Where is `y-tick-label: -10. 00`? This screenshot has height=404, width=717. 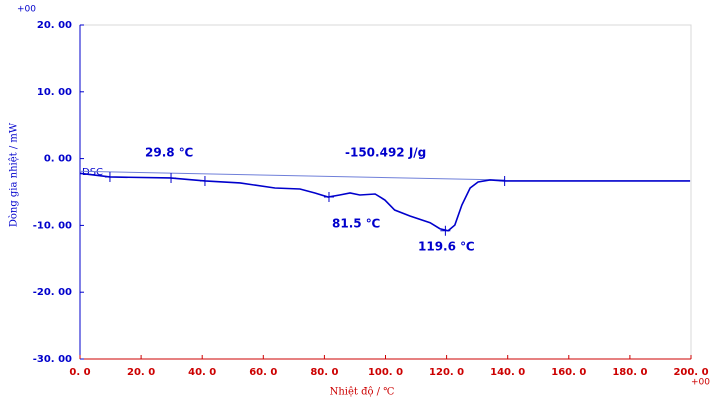
y-tick-label: -10. 00 is located at coordinates (52, 225).